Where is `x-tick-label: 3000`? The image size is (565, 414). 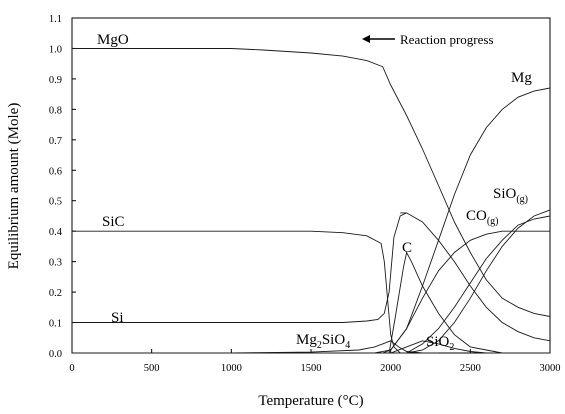
x-tick-label: 3000 is located at coordinates (550, 368).